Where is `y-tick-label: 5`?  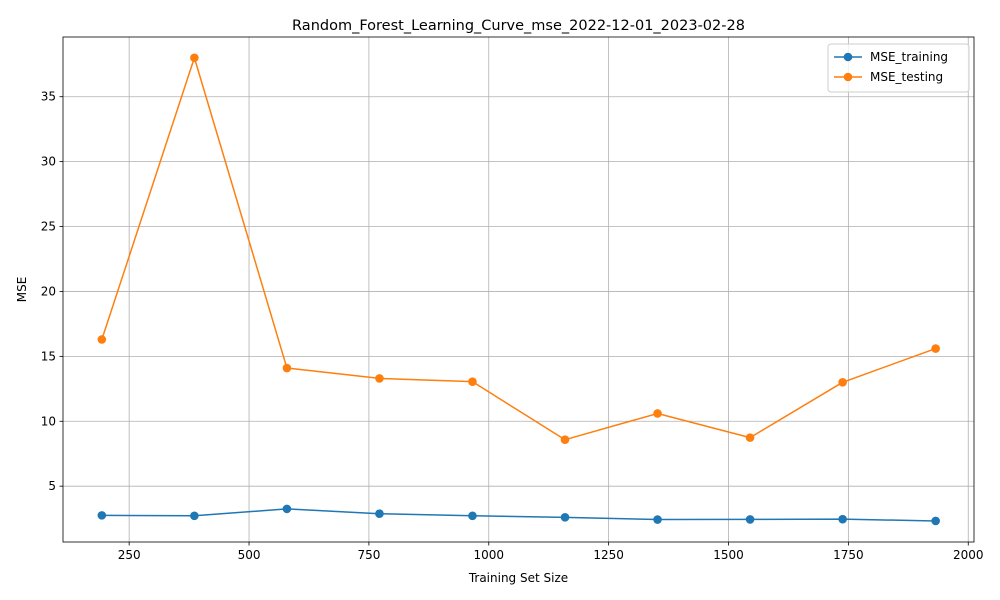
y-tick-label: 5 is located at coordinates (52, 486).